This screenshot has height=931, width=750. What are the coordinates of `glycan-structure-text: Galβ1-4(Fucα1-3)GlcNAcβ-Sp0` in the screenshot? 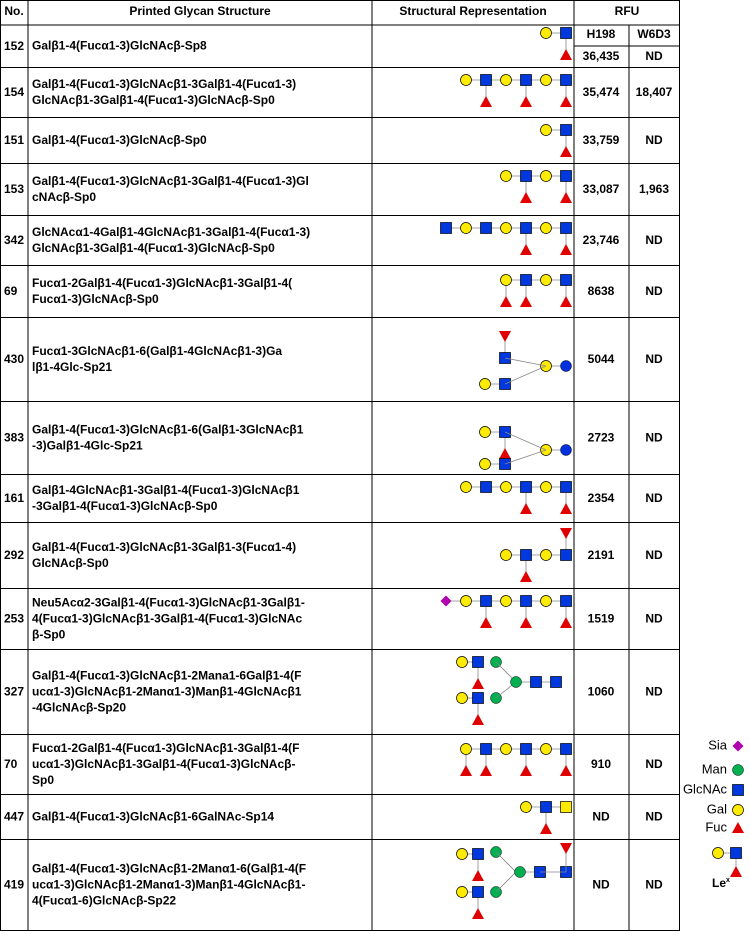 It's located at (119, 140).